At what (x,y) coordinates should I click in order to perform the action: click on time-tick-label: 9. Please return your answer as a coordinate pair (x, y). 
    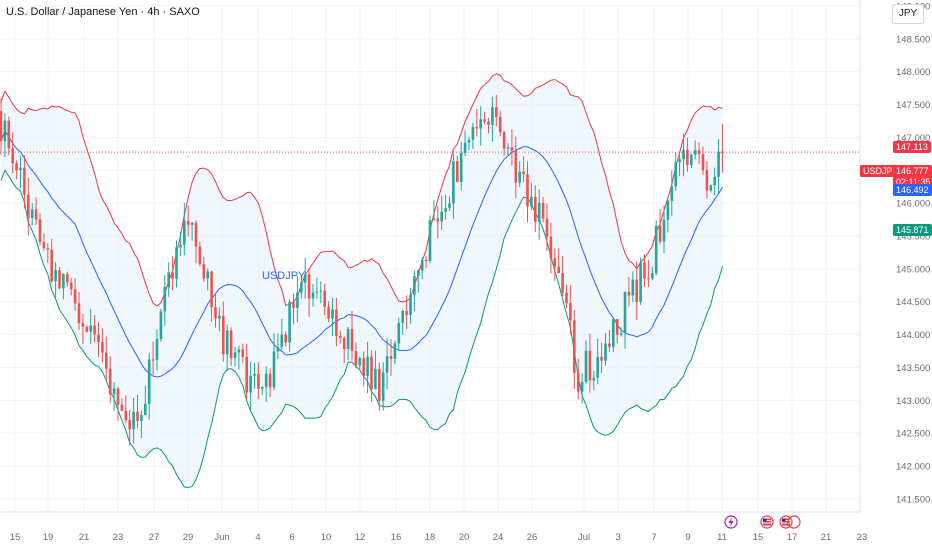
    Looking at the image, I should click on (687, 537).